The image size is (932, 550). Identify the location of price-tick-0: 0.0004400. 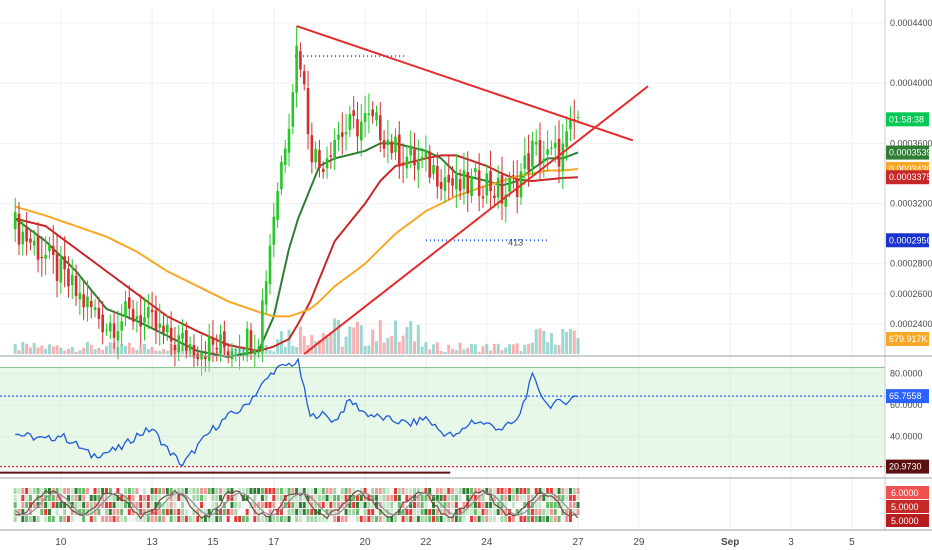
(911, 23).